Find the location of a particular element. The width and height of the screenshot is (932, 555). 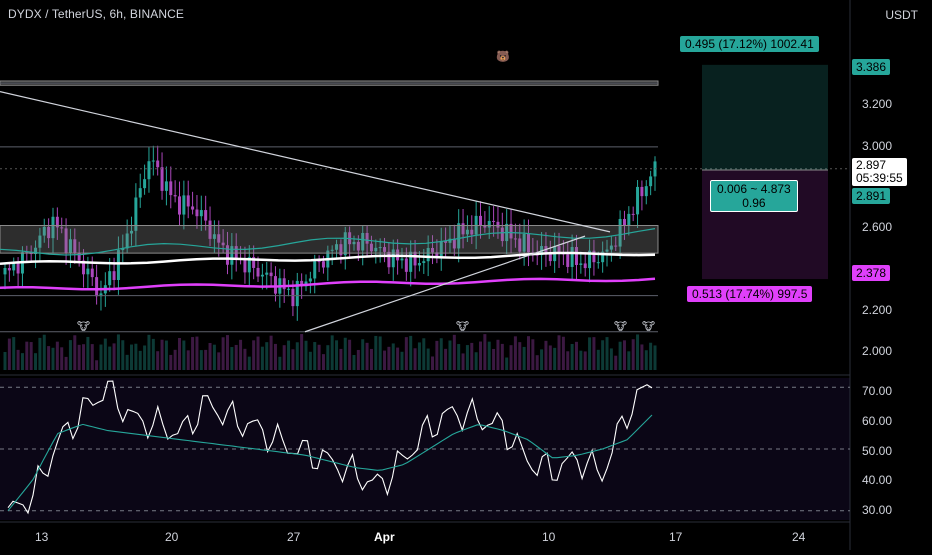

moving-average-line is located at coordinates (328, 242).